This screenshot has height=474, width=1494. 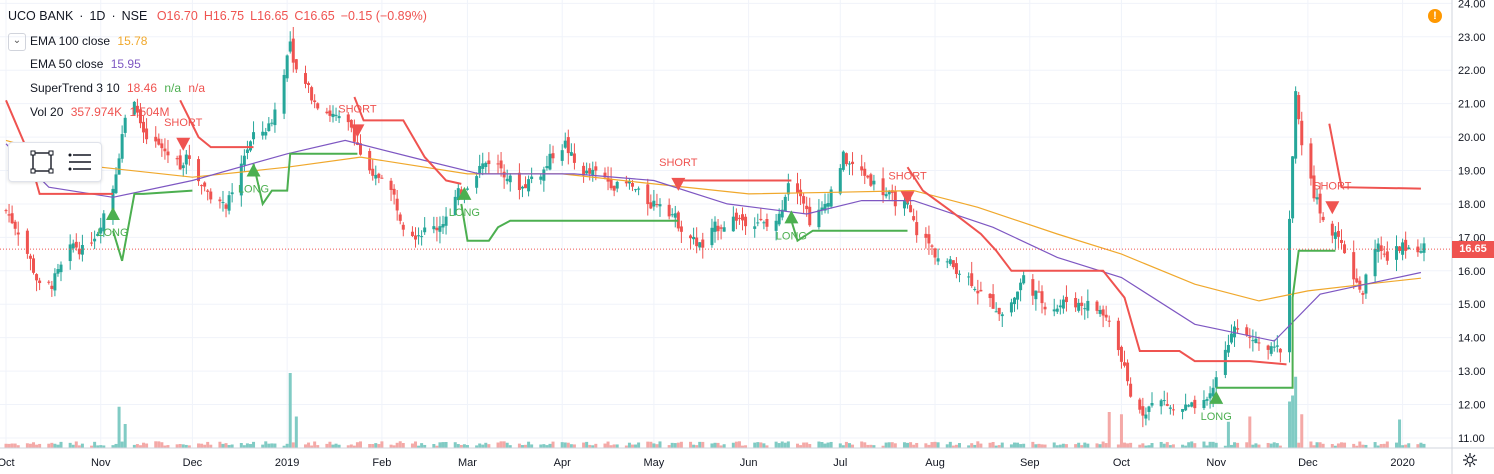 What do you see at coordinates (41, 16) in the screenshot?
I see `symbol-name: UCO BANK` at bounding box center [41, 16].